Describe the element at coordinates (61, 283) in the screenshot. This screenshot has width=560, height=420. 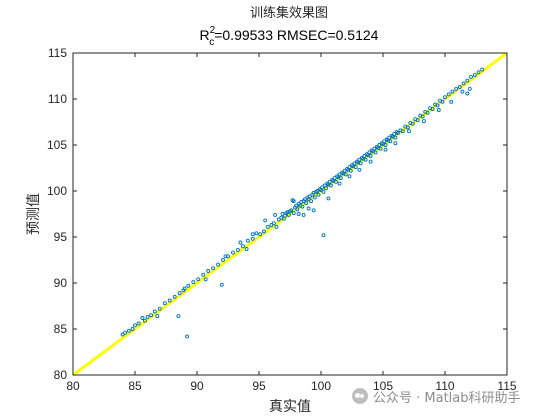
I see `y-tick-label: 90` at that location.